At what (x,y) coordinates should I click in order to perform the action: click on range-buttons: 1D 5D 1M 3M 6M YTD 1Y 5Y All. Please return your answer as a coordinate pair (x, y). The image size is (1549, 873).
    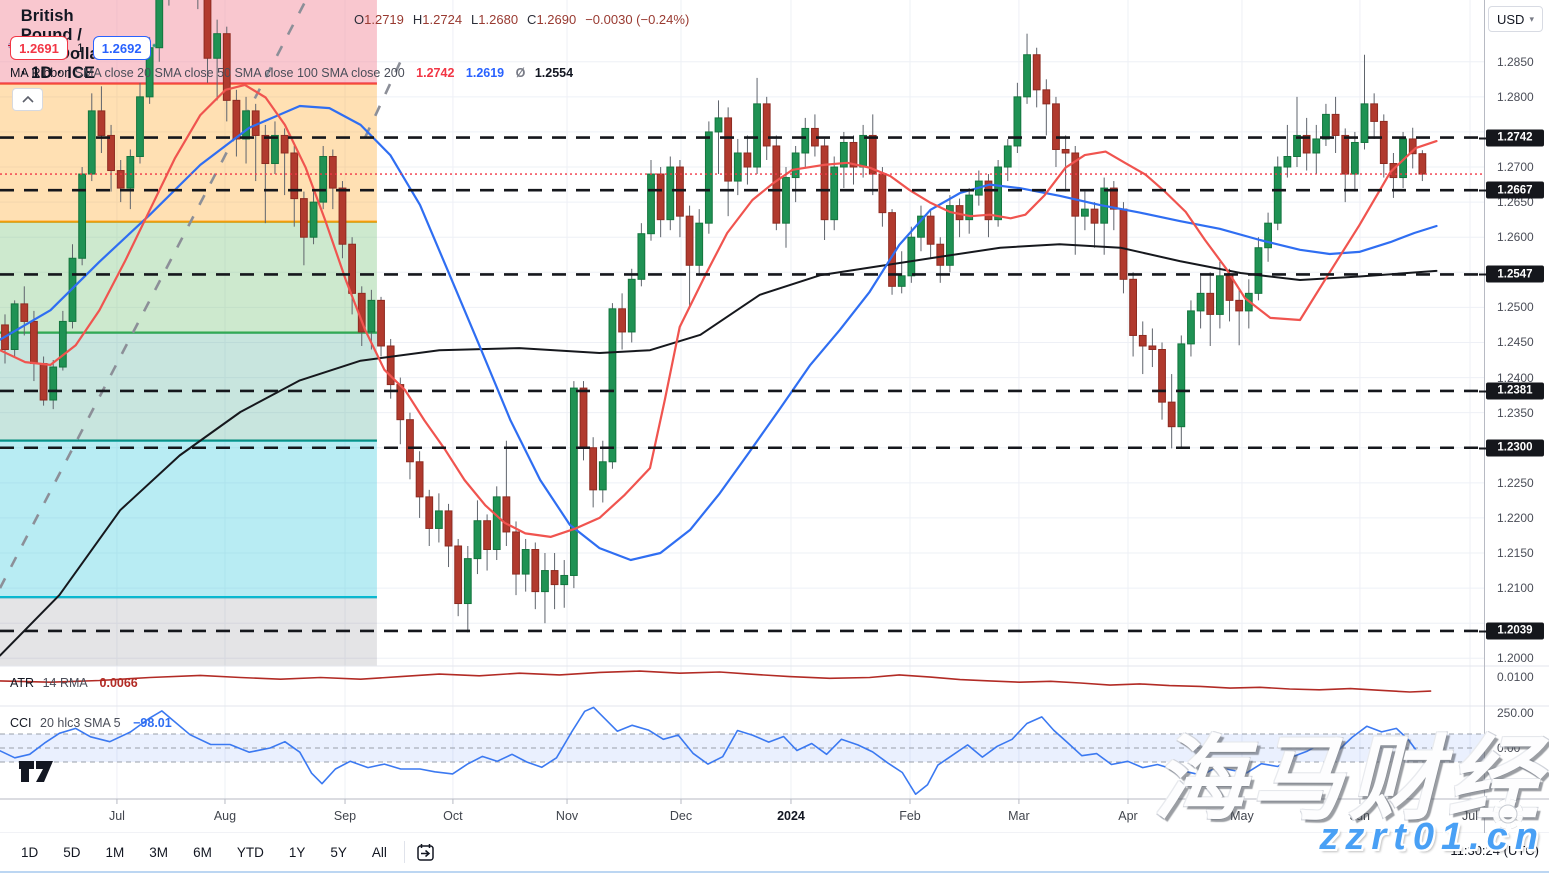
    Looking at the image, I should click on (204, 852).